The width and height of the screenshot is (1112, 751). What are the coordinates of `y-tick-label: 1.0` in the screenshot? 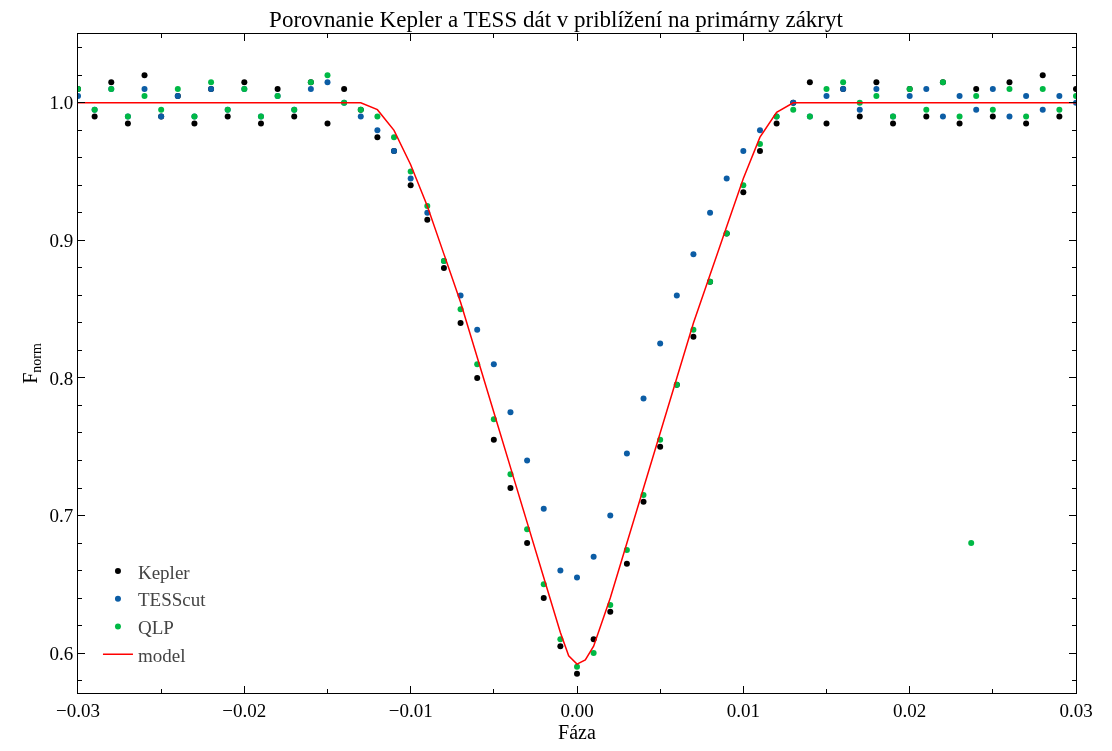 It's located at (61, 103).